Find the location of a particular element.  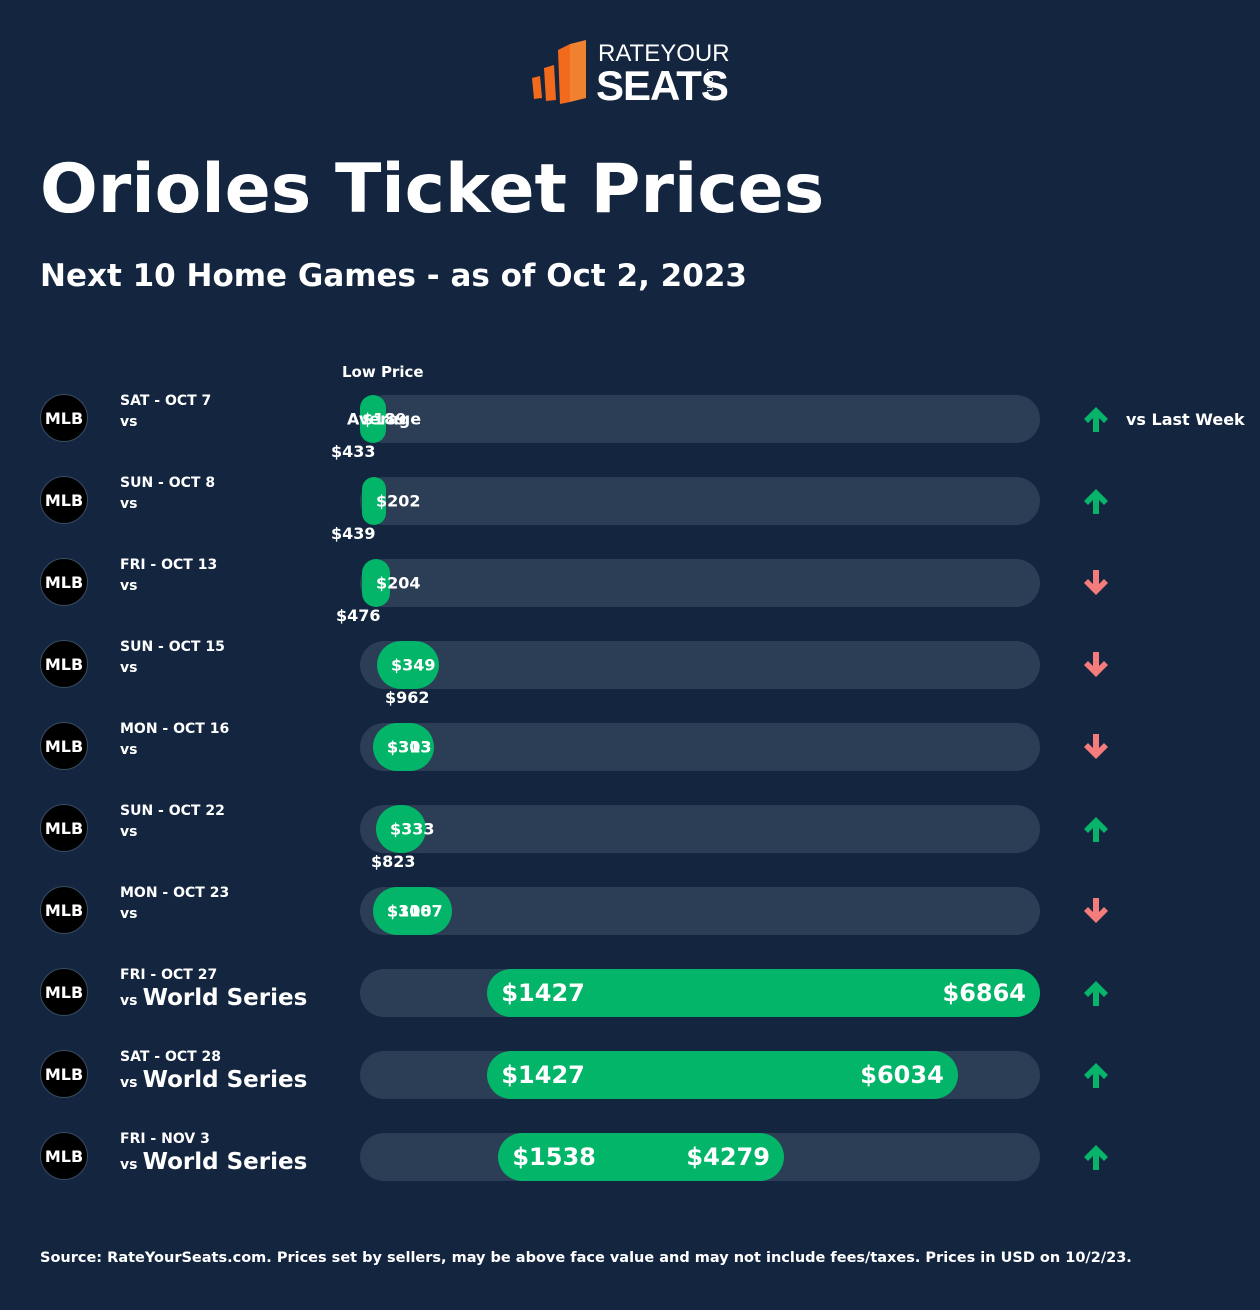

low-price-label: $204 is located at coordinates (398, 583).